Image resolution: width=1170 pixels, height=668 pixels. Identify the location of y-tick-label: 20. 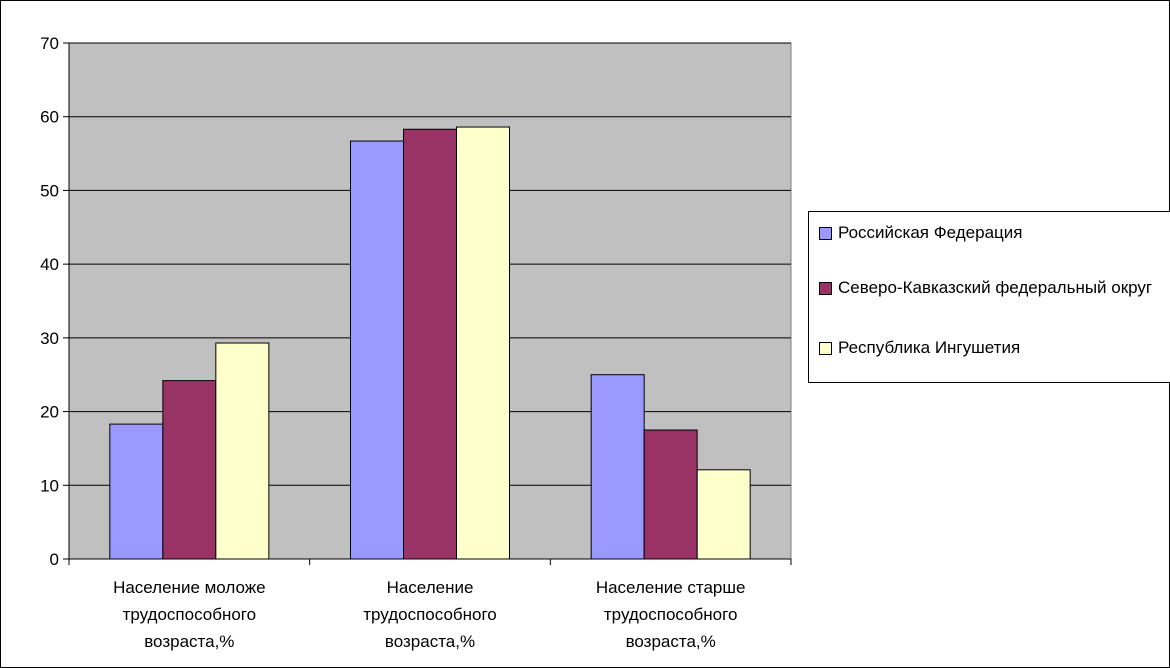
(49, 412).